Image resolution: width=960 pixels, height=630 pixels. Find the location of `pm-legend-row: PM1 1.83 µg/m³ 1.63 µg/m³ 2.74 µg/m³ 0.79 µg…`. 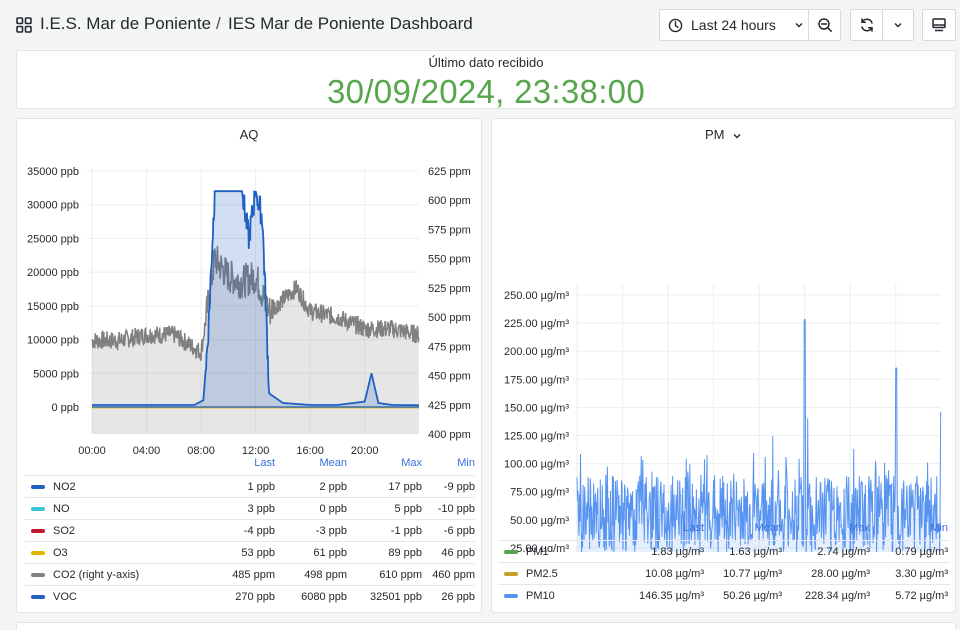

pm-legend-row: PM1 1.83 µg/m³ 1.63 µg/m³ 2.74 µg/m³ 0.79 µg… is located at coordinates (724, 551).